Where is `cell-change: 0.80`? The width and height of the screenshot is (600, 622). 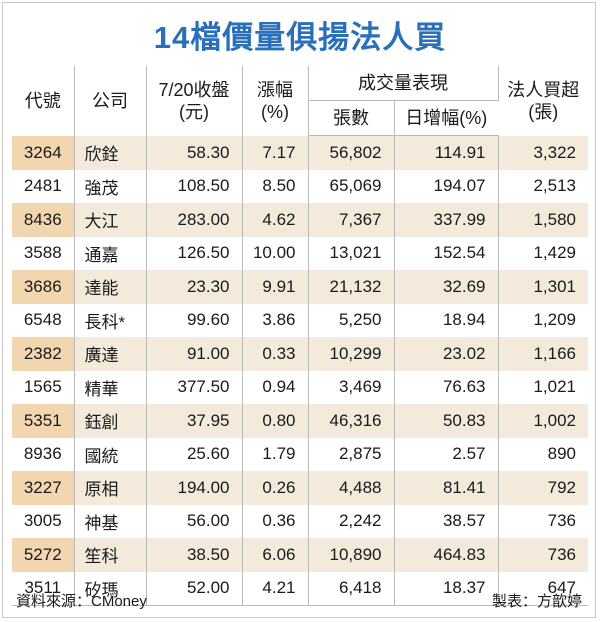
cell-change: 0.80 is located at coordinates (275, 421).